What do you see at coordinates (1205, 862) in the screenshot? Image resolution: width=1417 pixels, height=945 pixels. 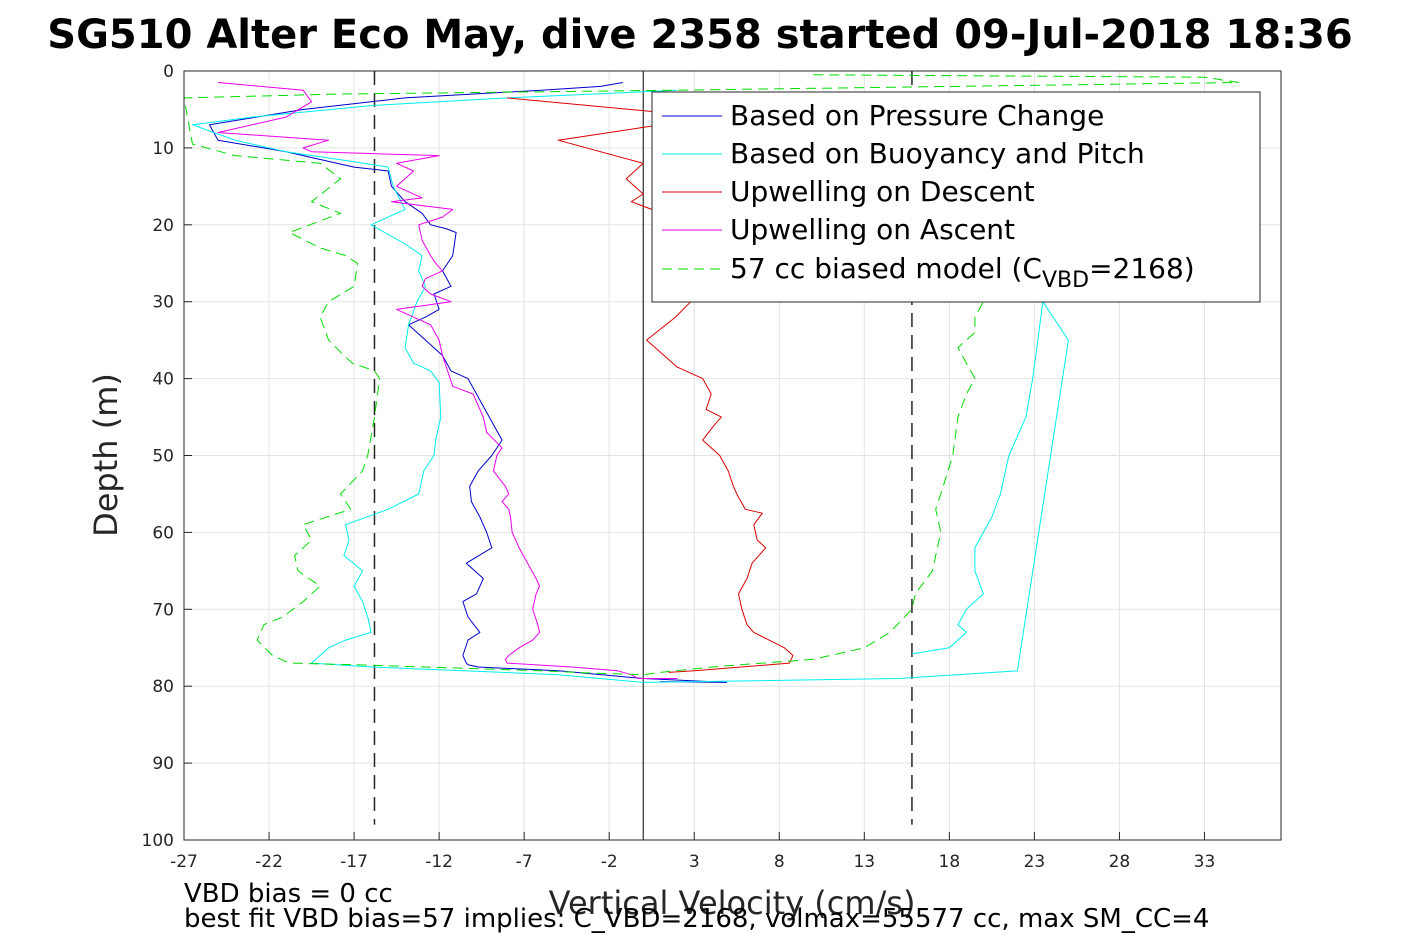 I see `x-tick-label: 33` at bounding box center [1205, 862].